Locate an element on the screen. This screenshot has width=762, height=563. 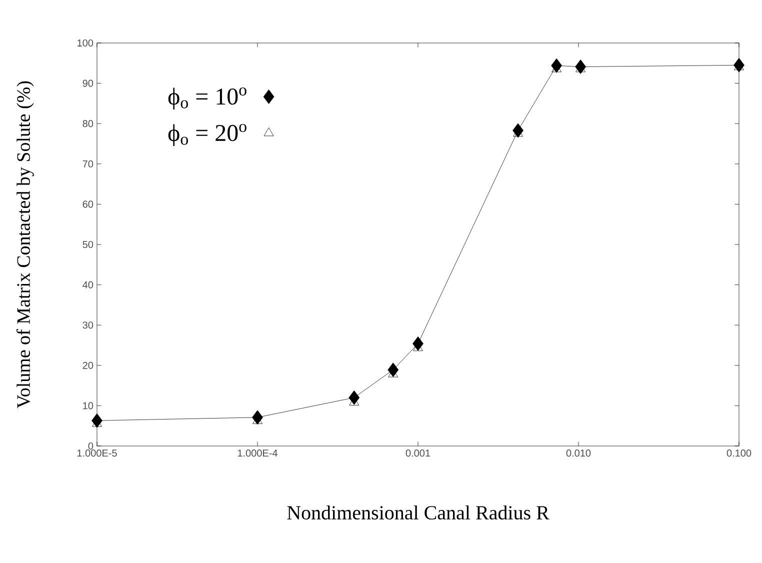
y-tick-label: 100 is located at coordinates (86, 43).